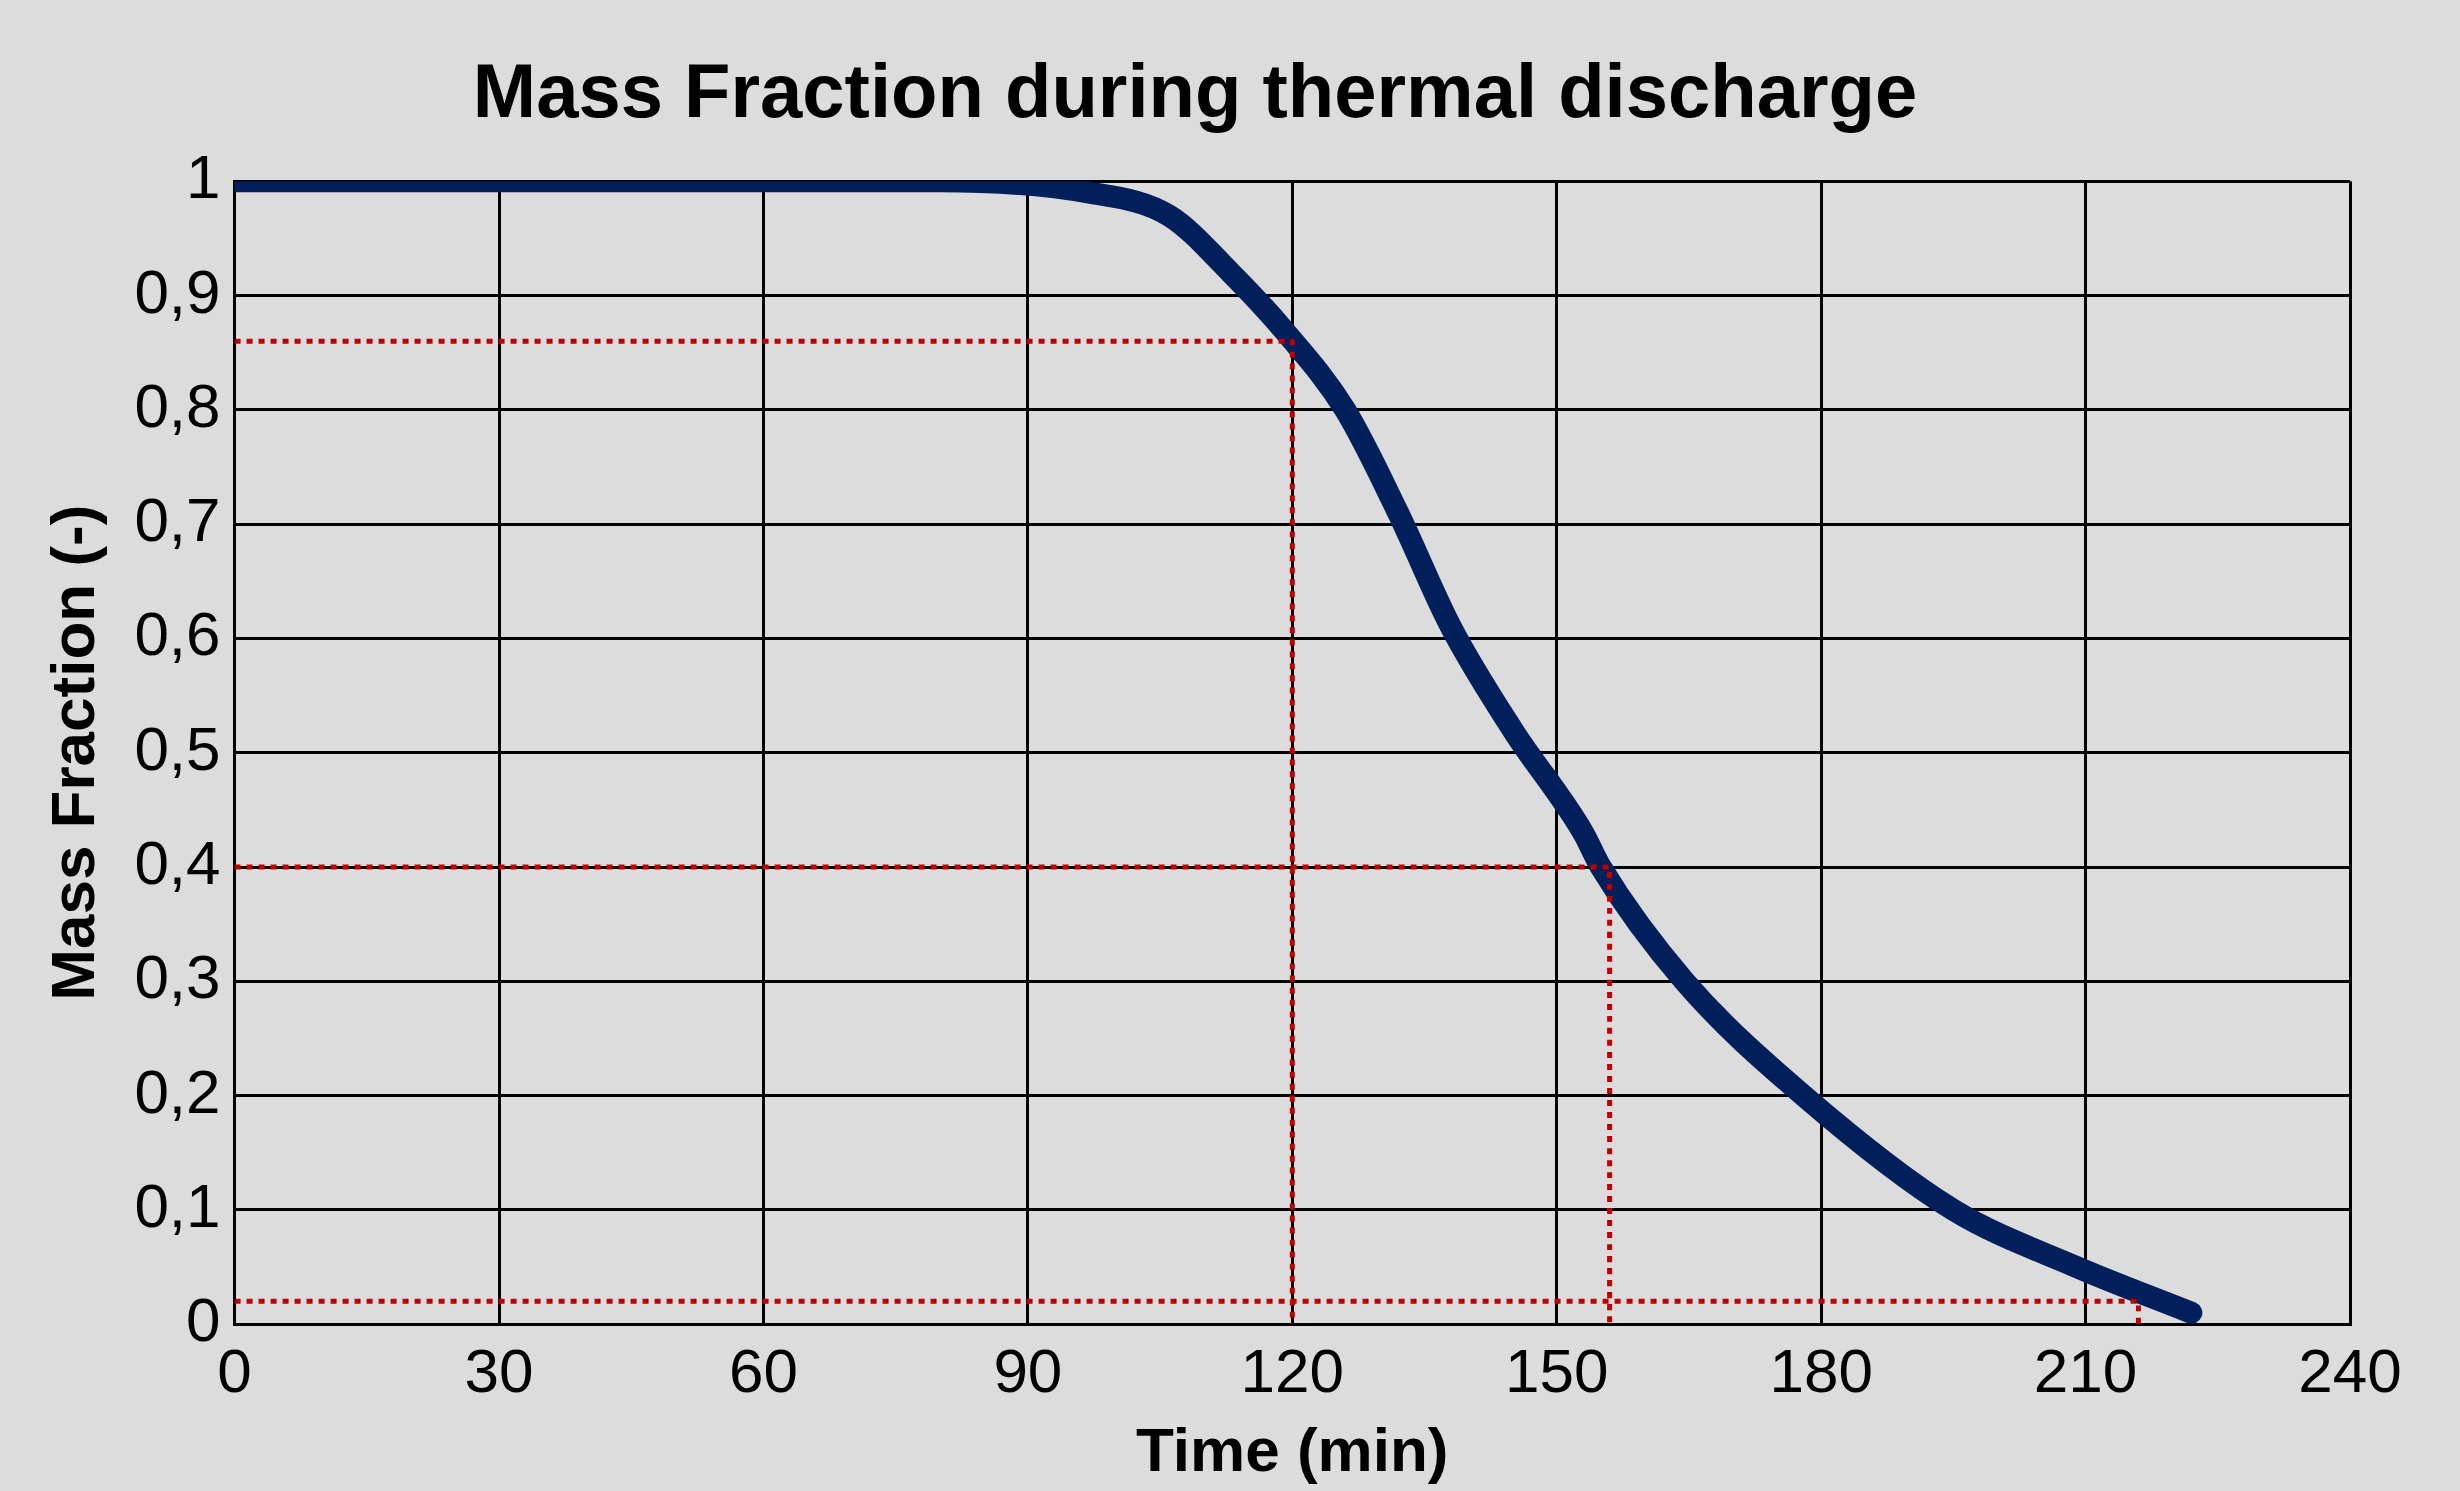 This screenshot has height=1491, width=2460. I want to click on x-tick-label: 60, so click(763, 1371).